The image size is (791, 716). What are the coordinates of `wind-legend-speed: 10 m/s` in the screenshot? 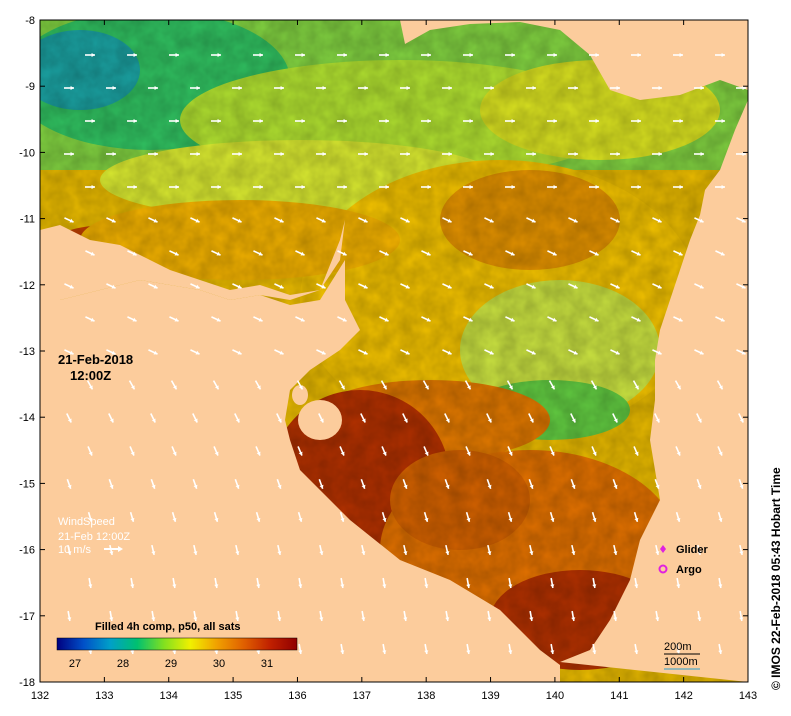 It's located at (75, 550).